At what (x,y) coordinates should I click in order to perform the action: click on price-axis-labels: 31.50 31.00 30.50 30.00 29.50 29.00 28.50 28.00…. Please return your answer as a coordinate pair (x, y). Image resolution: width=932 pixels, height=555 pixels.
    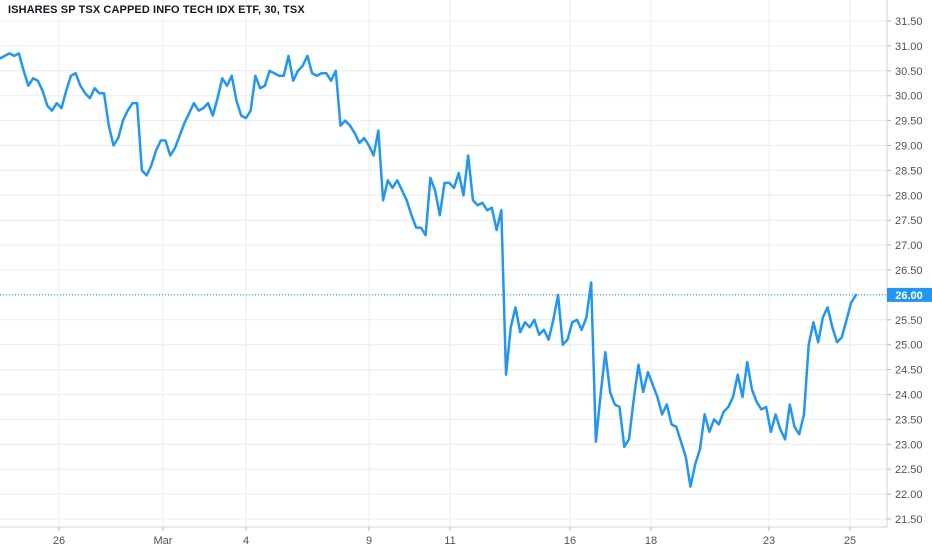
    Looking at the image, I should click on (905, 271).